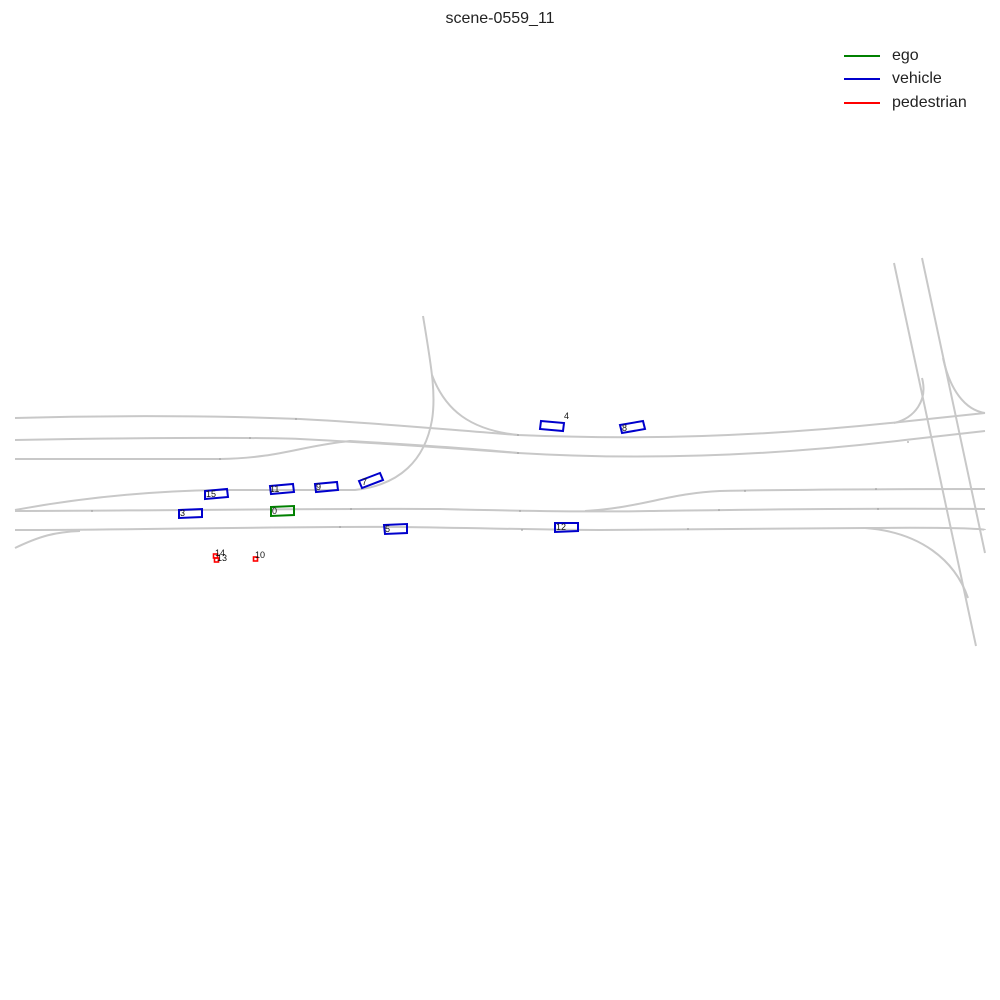 This screenshot has width=1000, height=1000. I want to click on scene-title: scene-0559_11, so click(500, 18).